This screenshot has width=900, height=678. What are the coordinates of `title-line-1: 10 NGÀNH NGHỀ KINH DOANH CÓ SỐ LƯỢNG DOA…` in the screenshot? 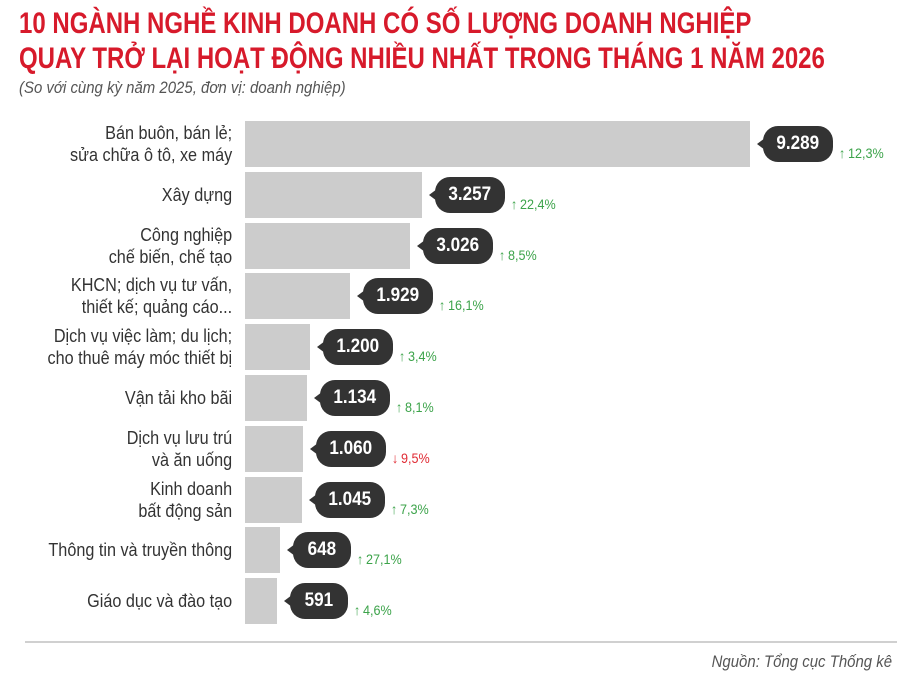 It's located at (385, 23).